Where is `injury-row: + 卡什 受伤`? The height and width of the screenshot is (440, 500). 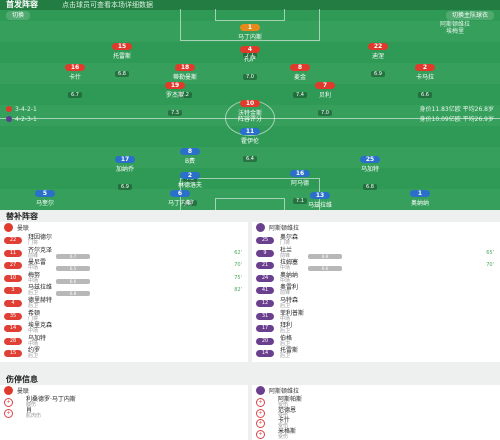
injury-row: + 卡什 受伤 is located at coordinates (376, 423).